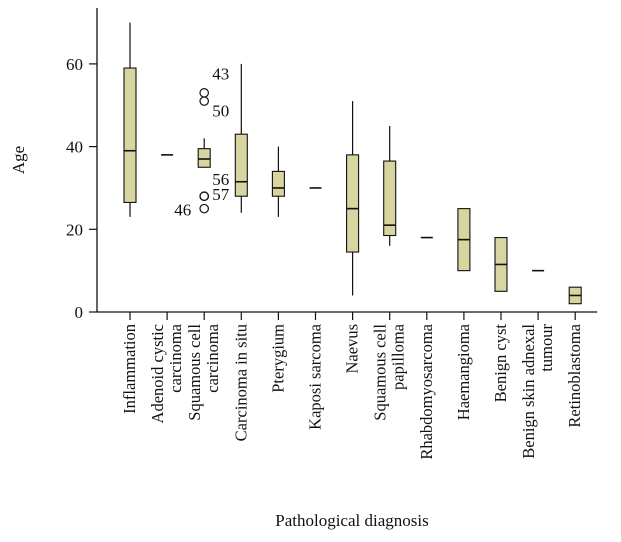 The width and height of the screenshot is (621, 542). I want to click on outlier-label: 57, so click(221, 194).